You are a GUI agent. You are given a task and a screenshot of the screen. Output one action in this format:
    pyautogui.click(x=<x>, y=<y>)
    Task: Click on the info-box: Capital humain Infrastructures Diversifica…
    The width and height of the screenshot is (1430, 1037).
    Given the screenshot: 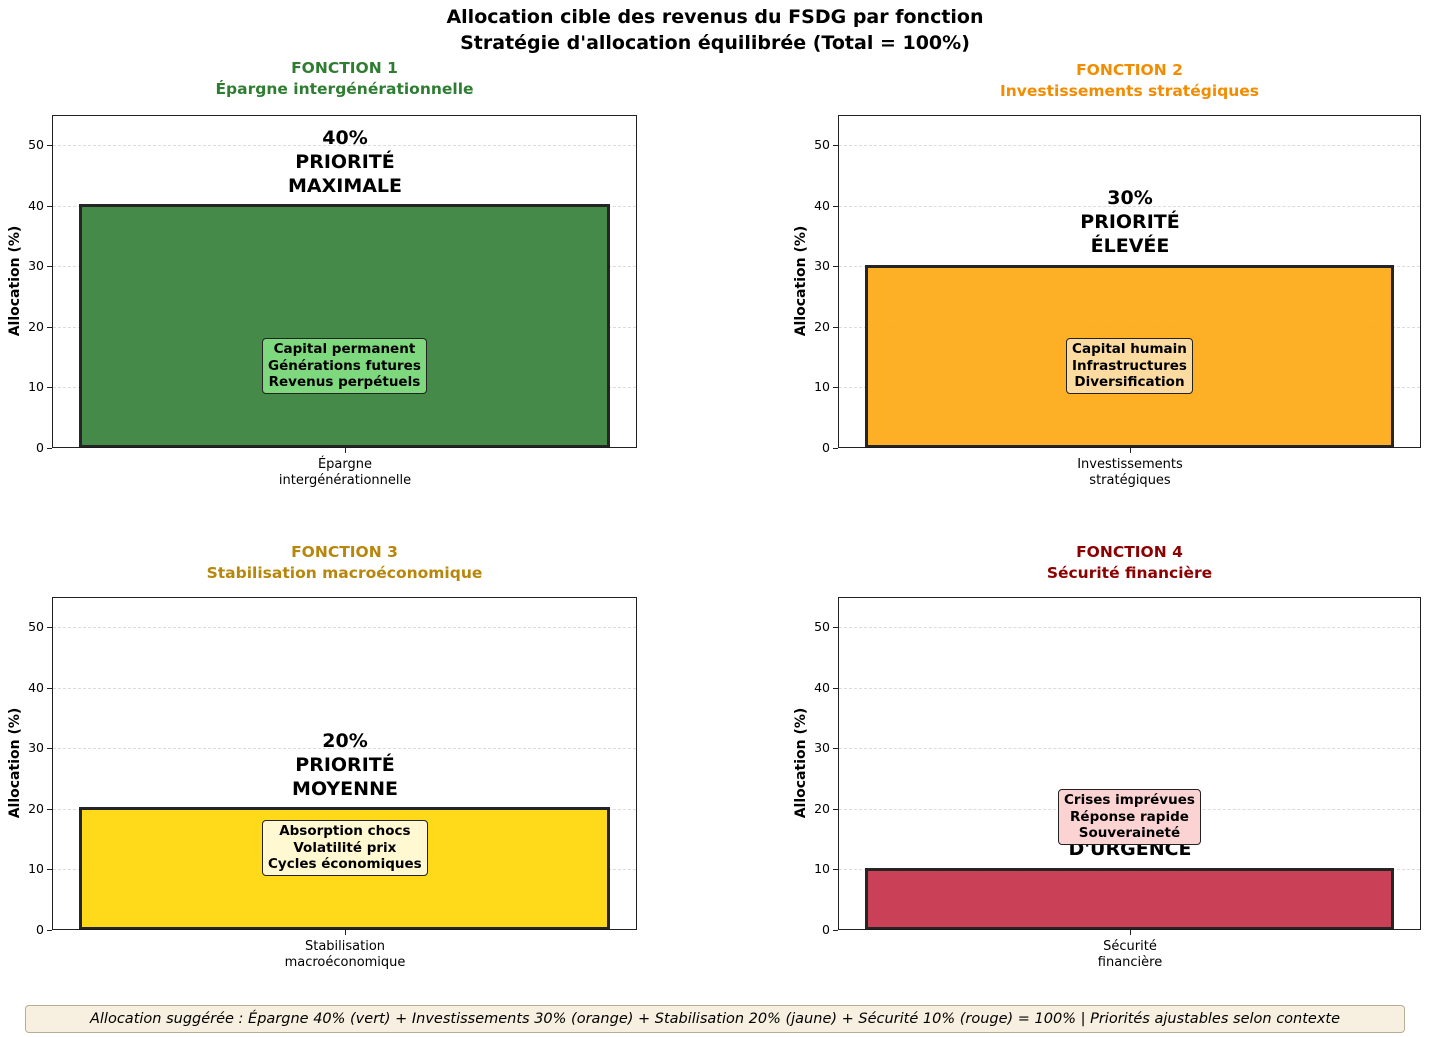 What is the action you would take?
    pyautogui.click(x=1129, y=366)
    